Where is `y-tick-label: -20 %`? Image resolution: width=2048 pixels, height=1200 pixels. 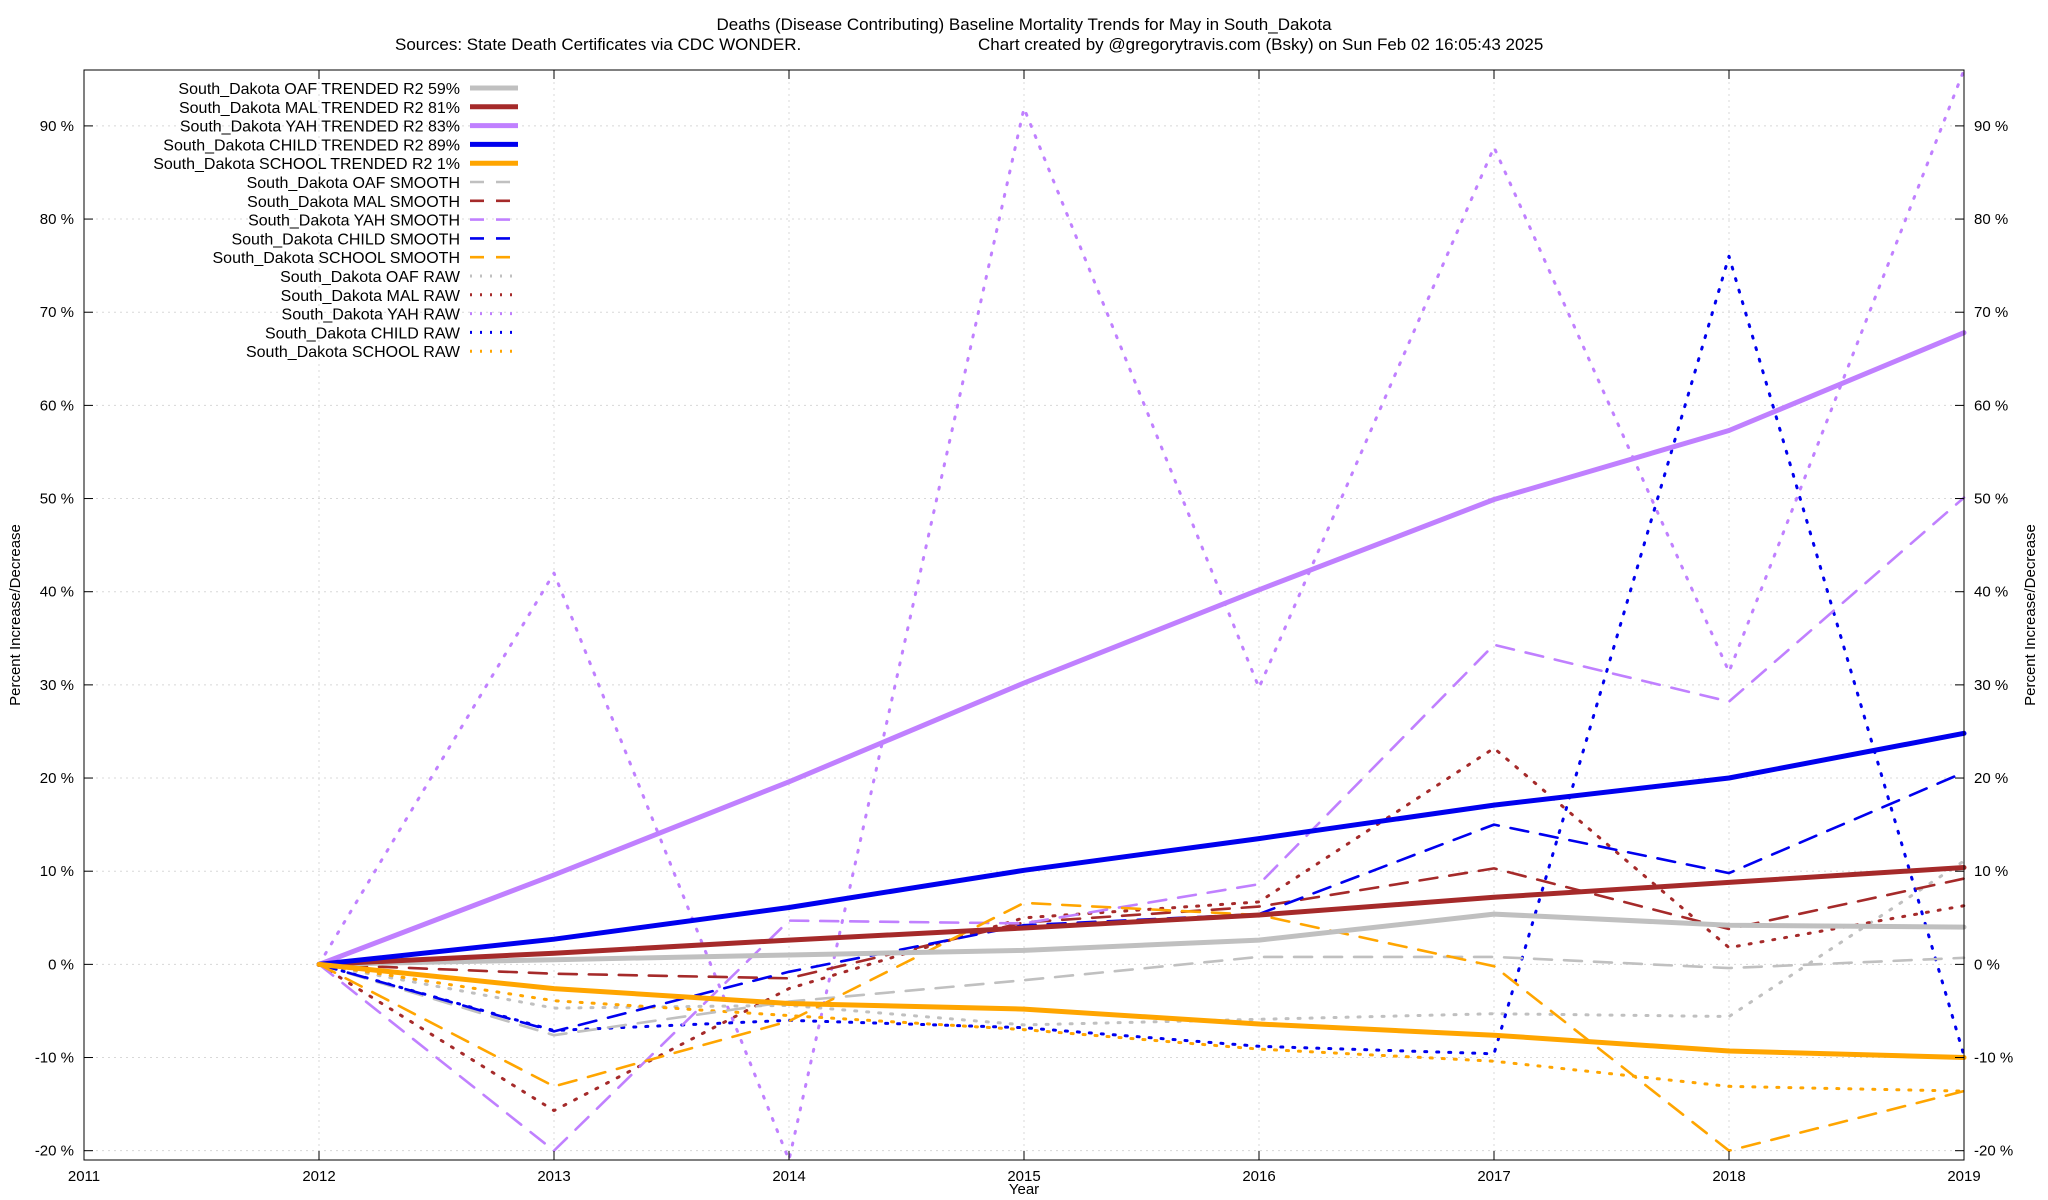
y-tick-label: -20 % is located at coordinates (54, 1151).